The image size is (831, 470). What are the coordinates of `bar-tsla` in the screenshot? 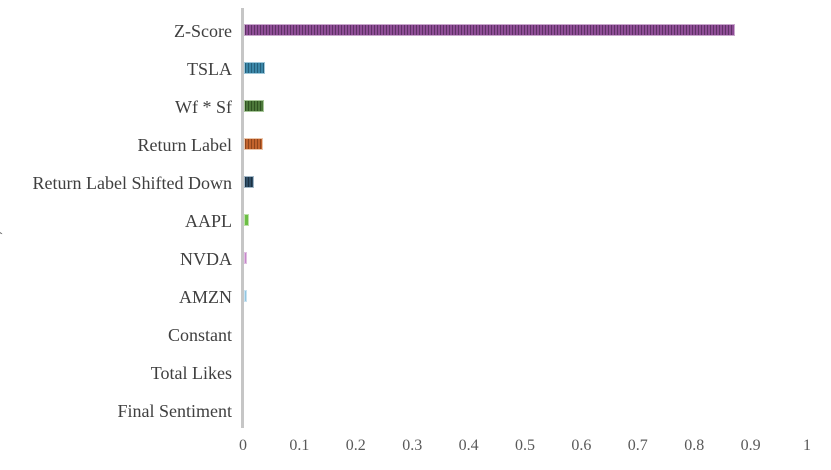 It's located at (254, 68).